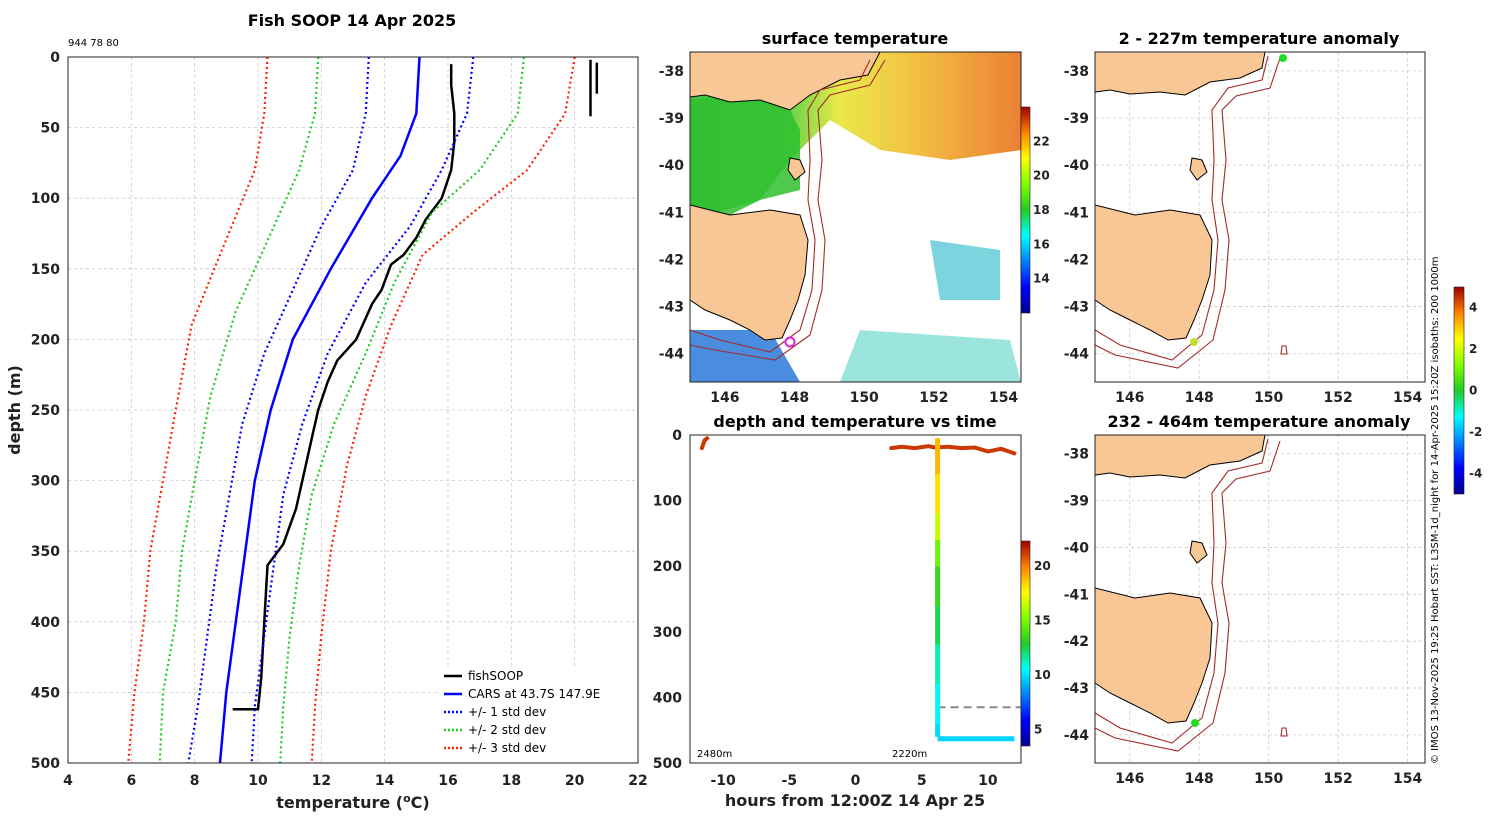 The width and height of the screenshot is (1500, 820). I want to click on profile-ytick-label: 100, so click(45, 199).